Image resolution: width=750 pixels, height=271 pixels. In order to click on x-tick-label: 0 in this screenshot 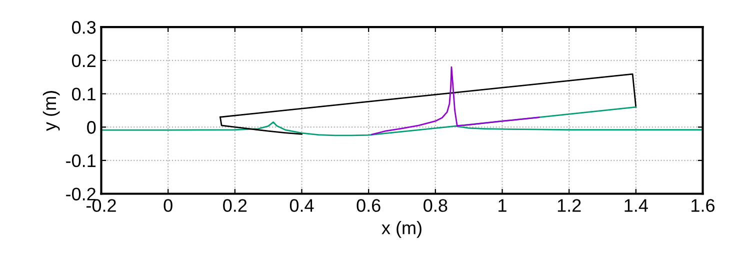, I will do `click(168, 205)`.